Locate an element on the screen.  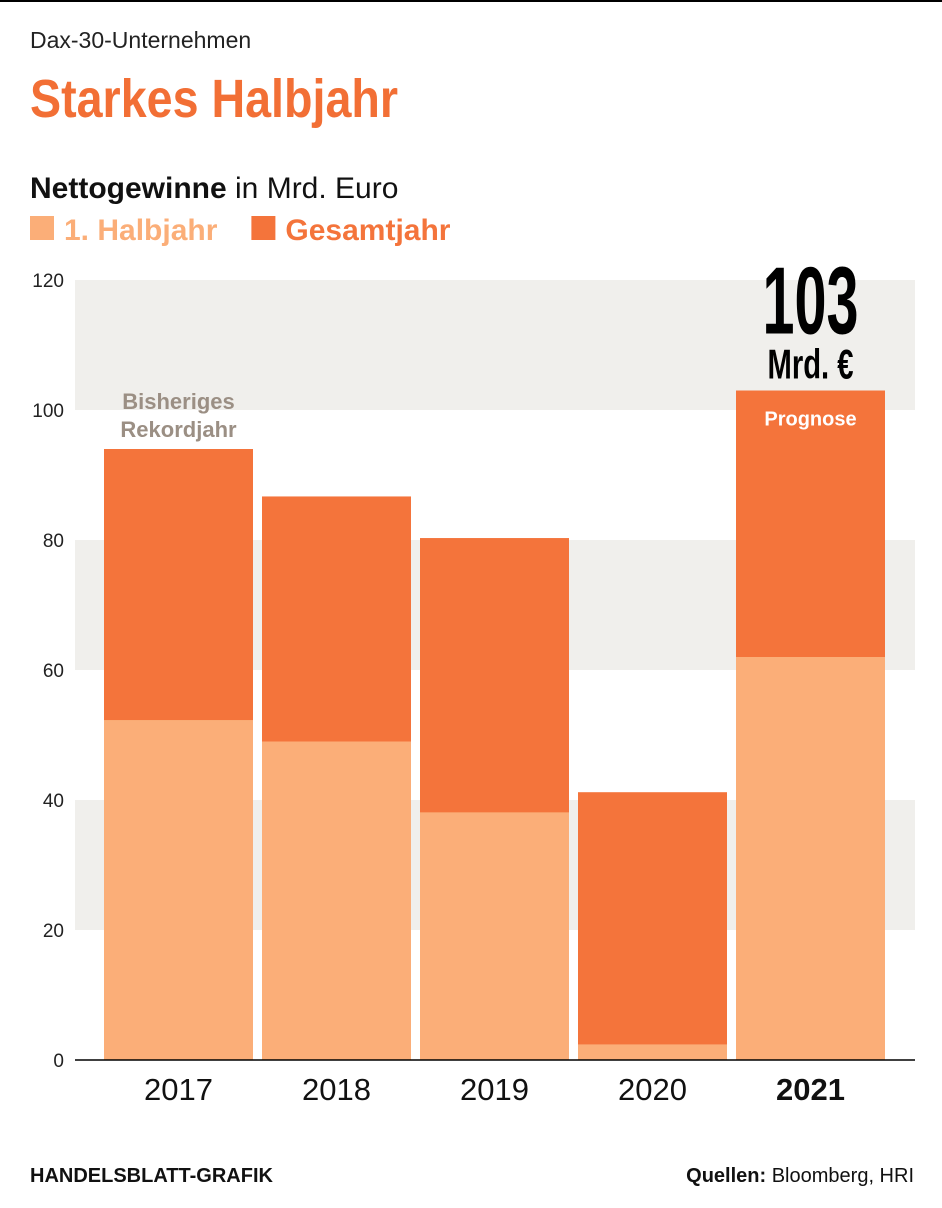
value-label: 103 is located at coordinates (811, 301).